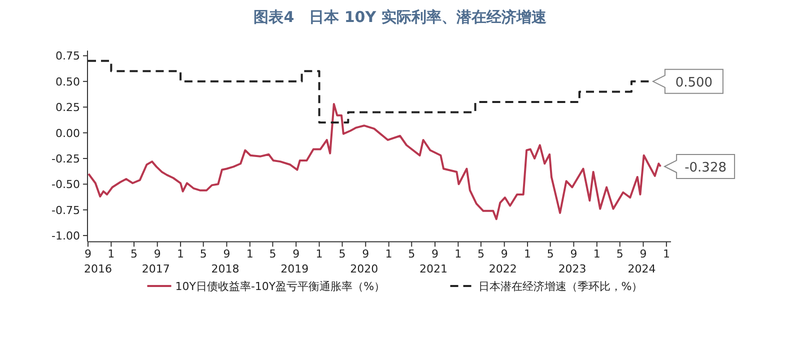 This screenshot has height=338, width=800. What do you see at coordinates (294, 269) in the screenshot?
I see `text: 2019` at bounding box center [294, 269].